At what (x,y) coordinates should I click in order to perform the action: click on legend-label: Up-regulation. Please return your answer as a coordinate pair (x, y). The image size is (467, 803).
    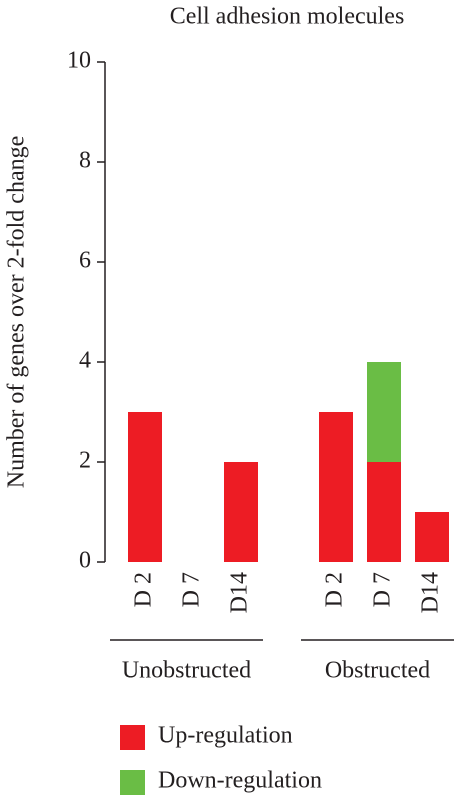
    Looking at the image, I should click on (225, 736).